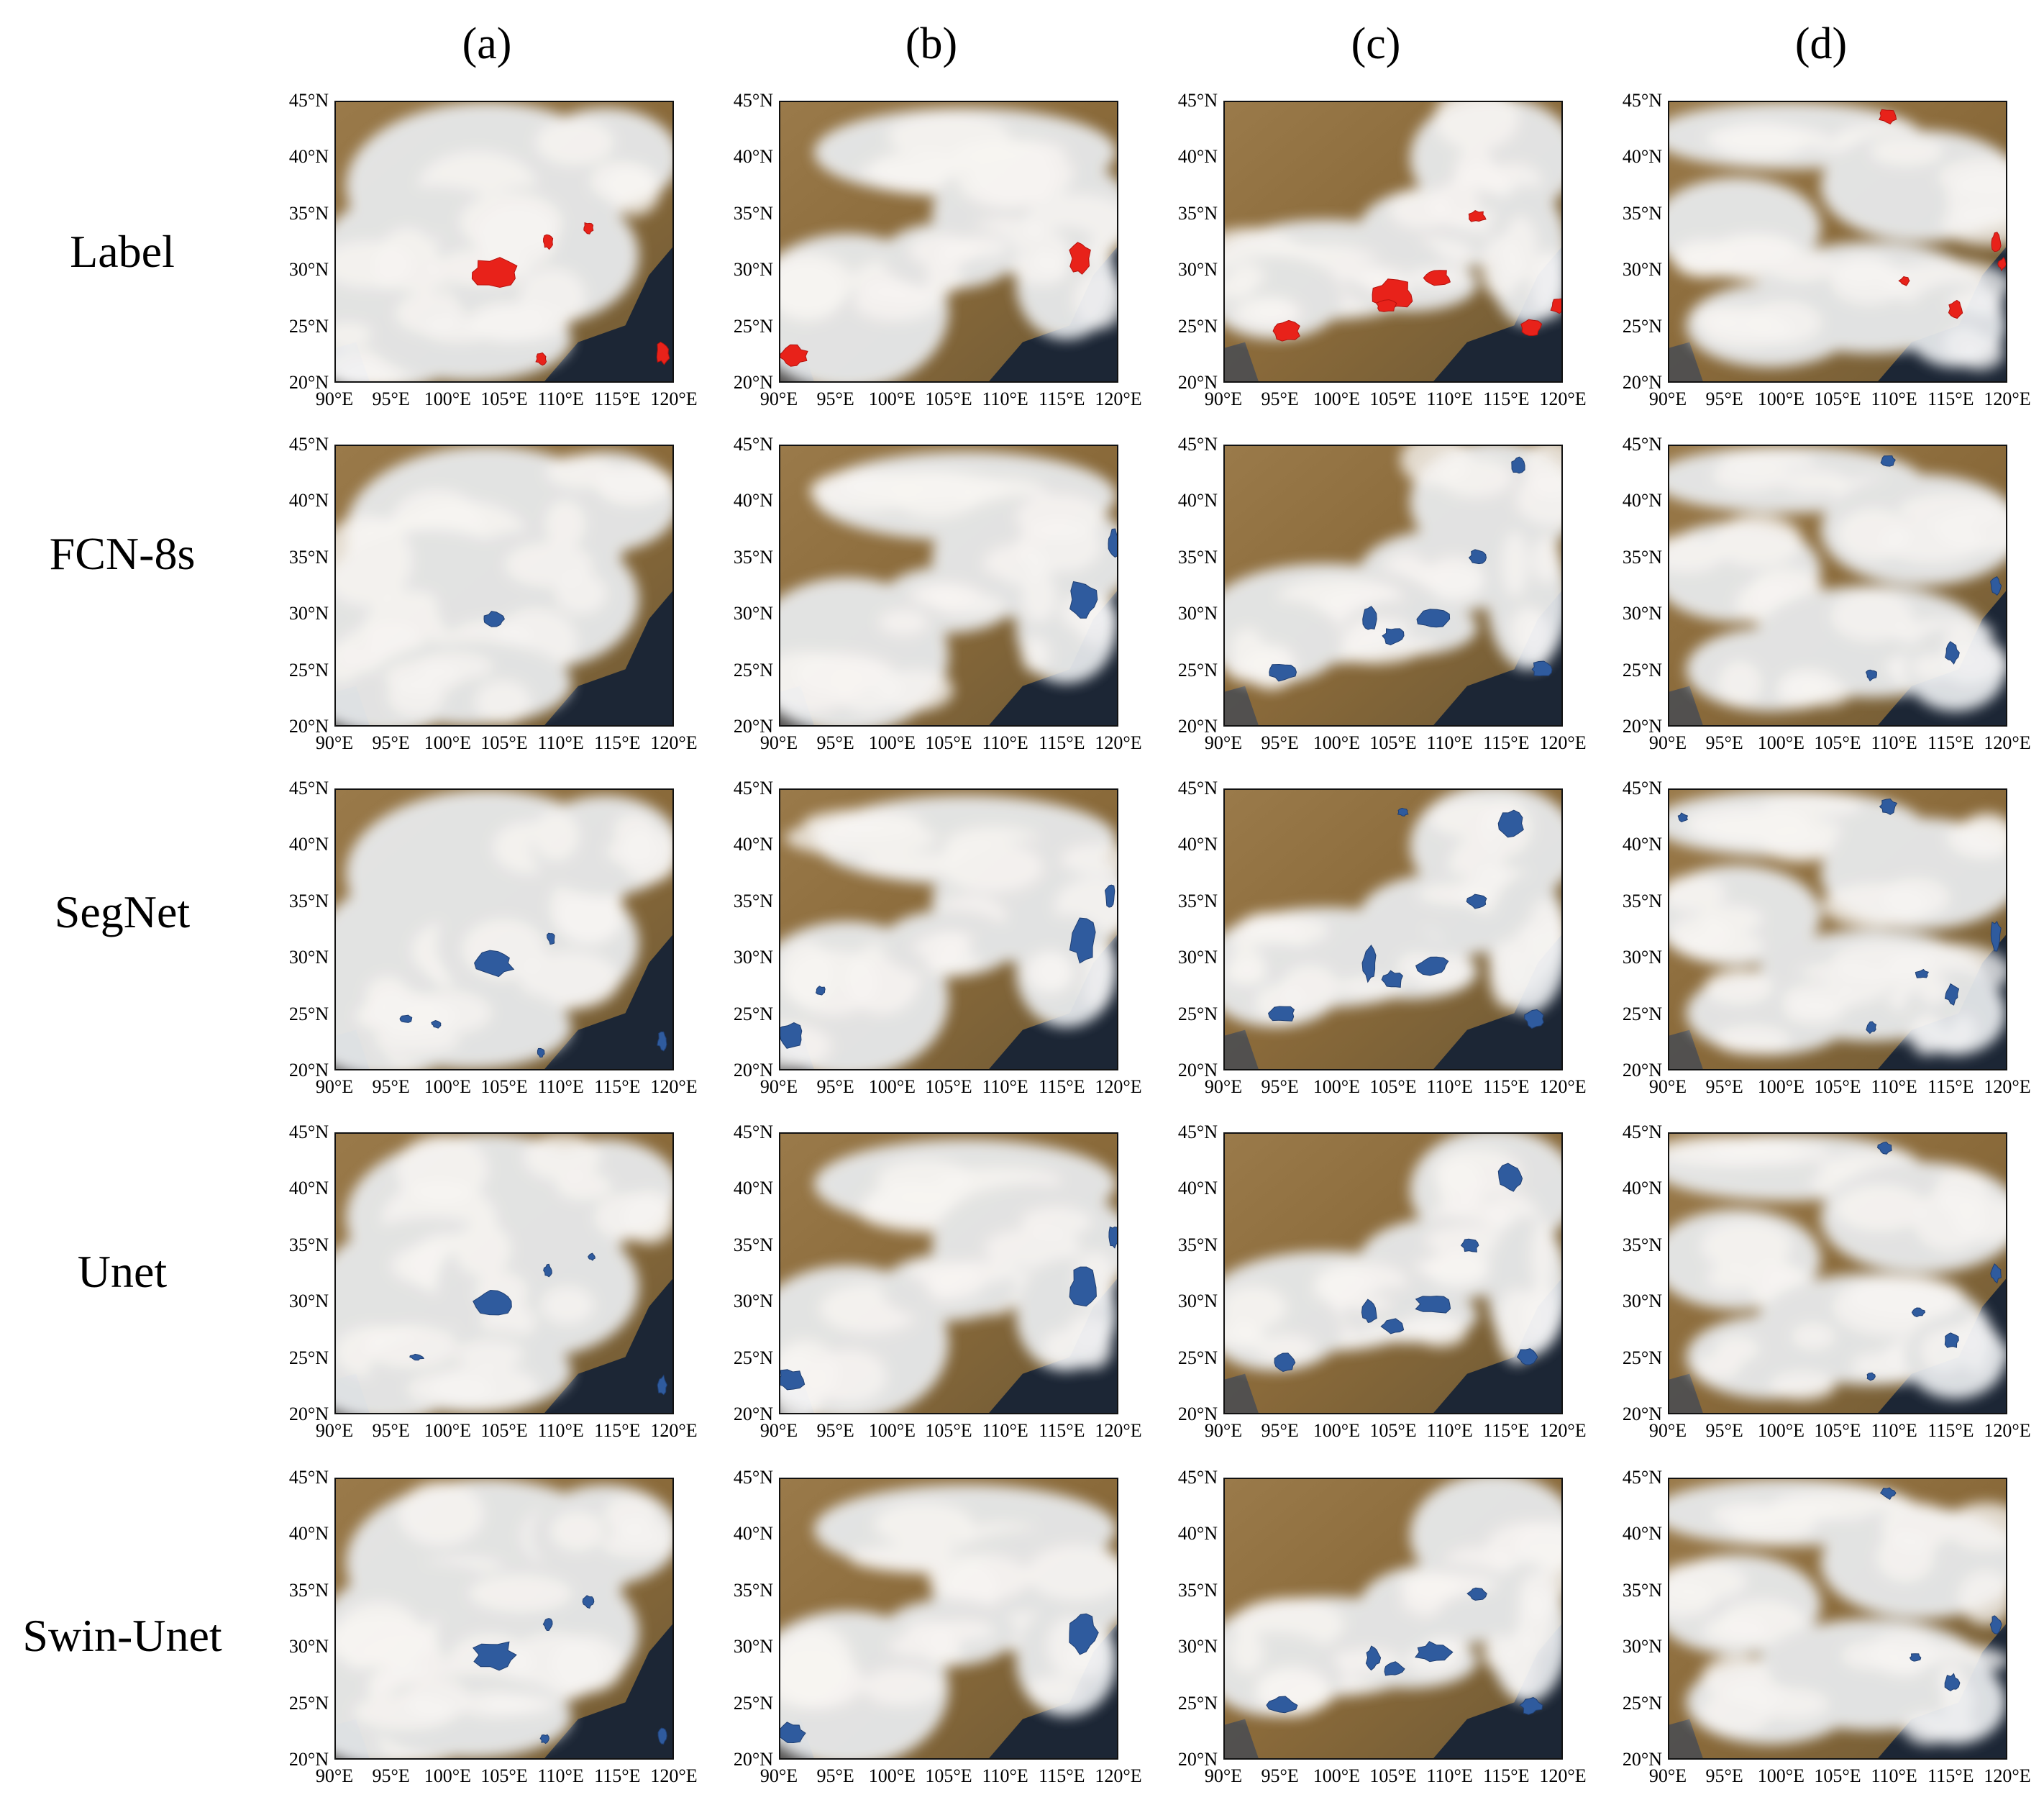  I want to click on lon-tick-label: 110°E, so click(1449, 398).